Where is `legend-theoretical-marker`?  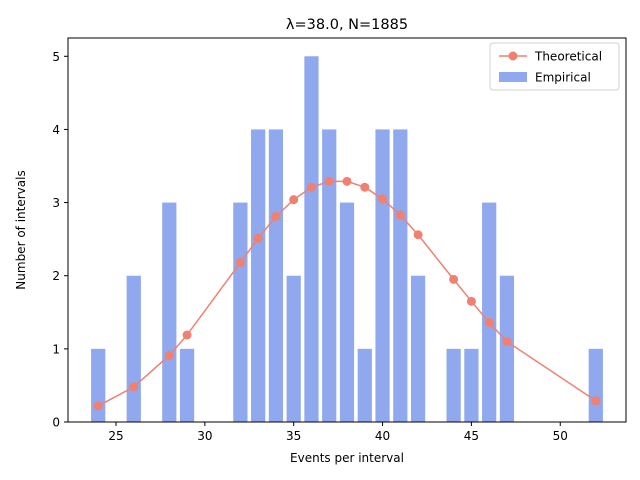 legend-theoretical-marker is located at coordinates (513, 56).